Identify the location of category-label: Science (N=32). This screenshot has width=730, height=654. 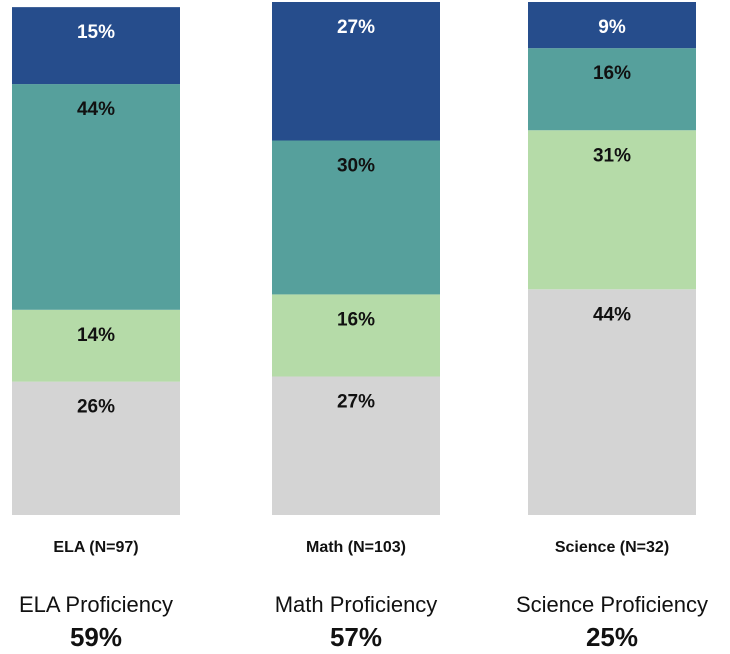
(612, 547).